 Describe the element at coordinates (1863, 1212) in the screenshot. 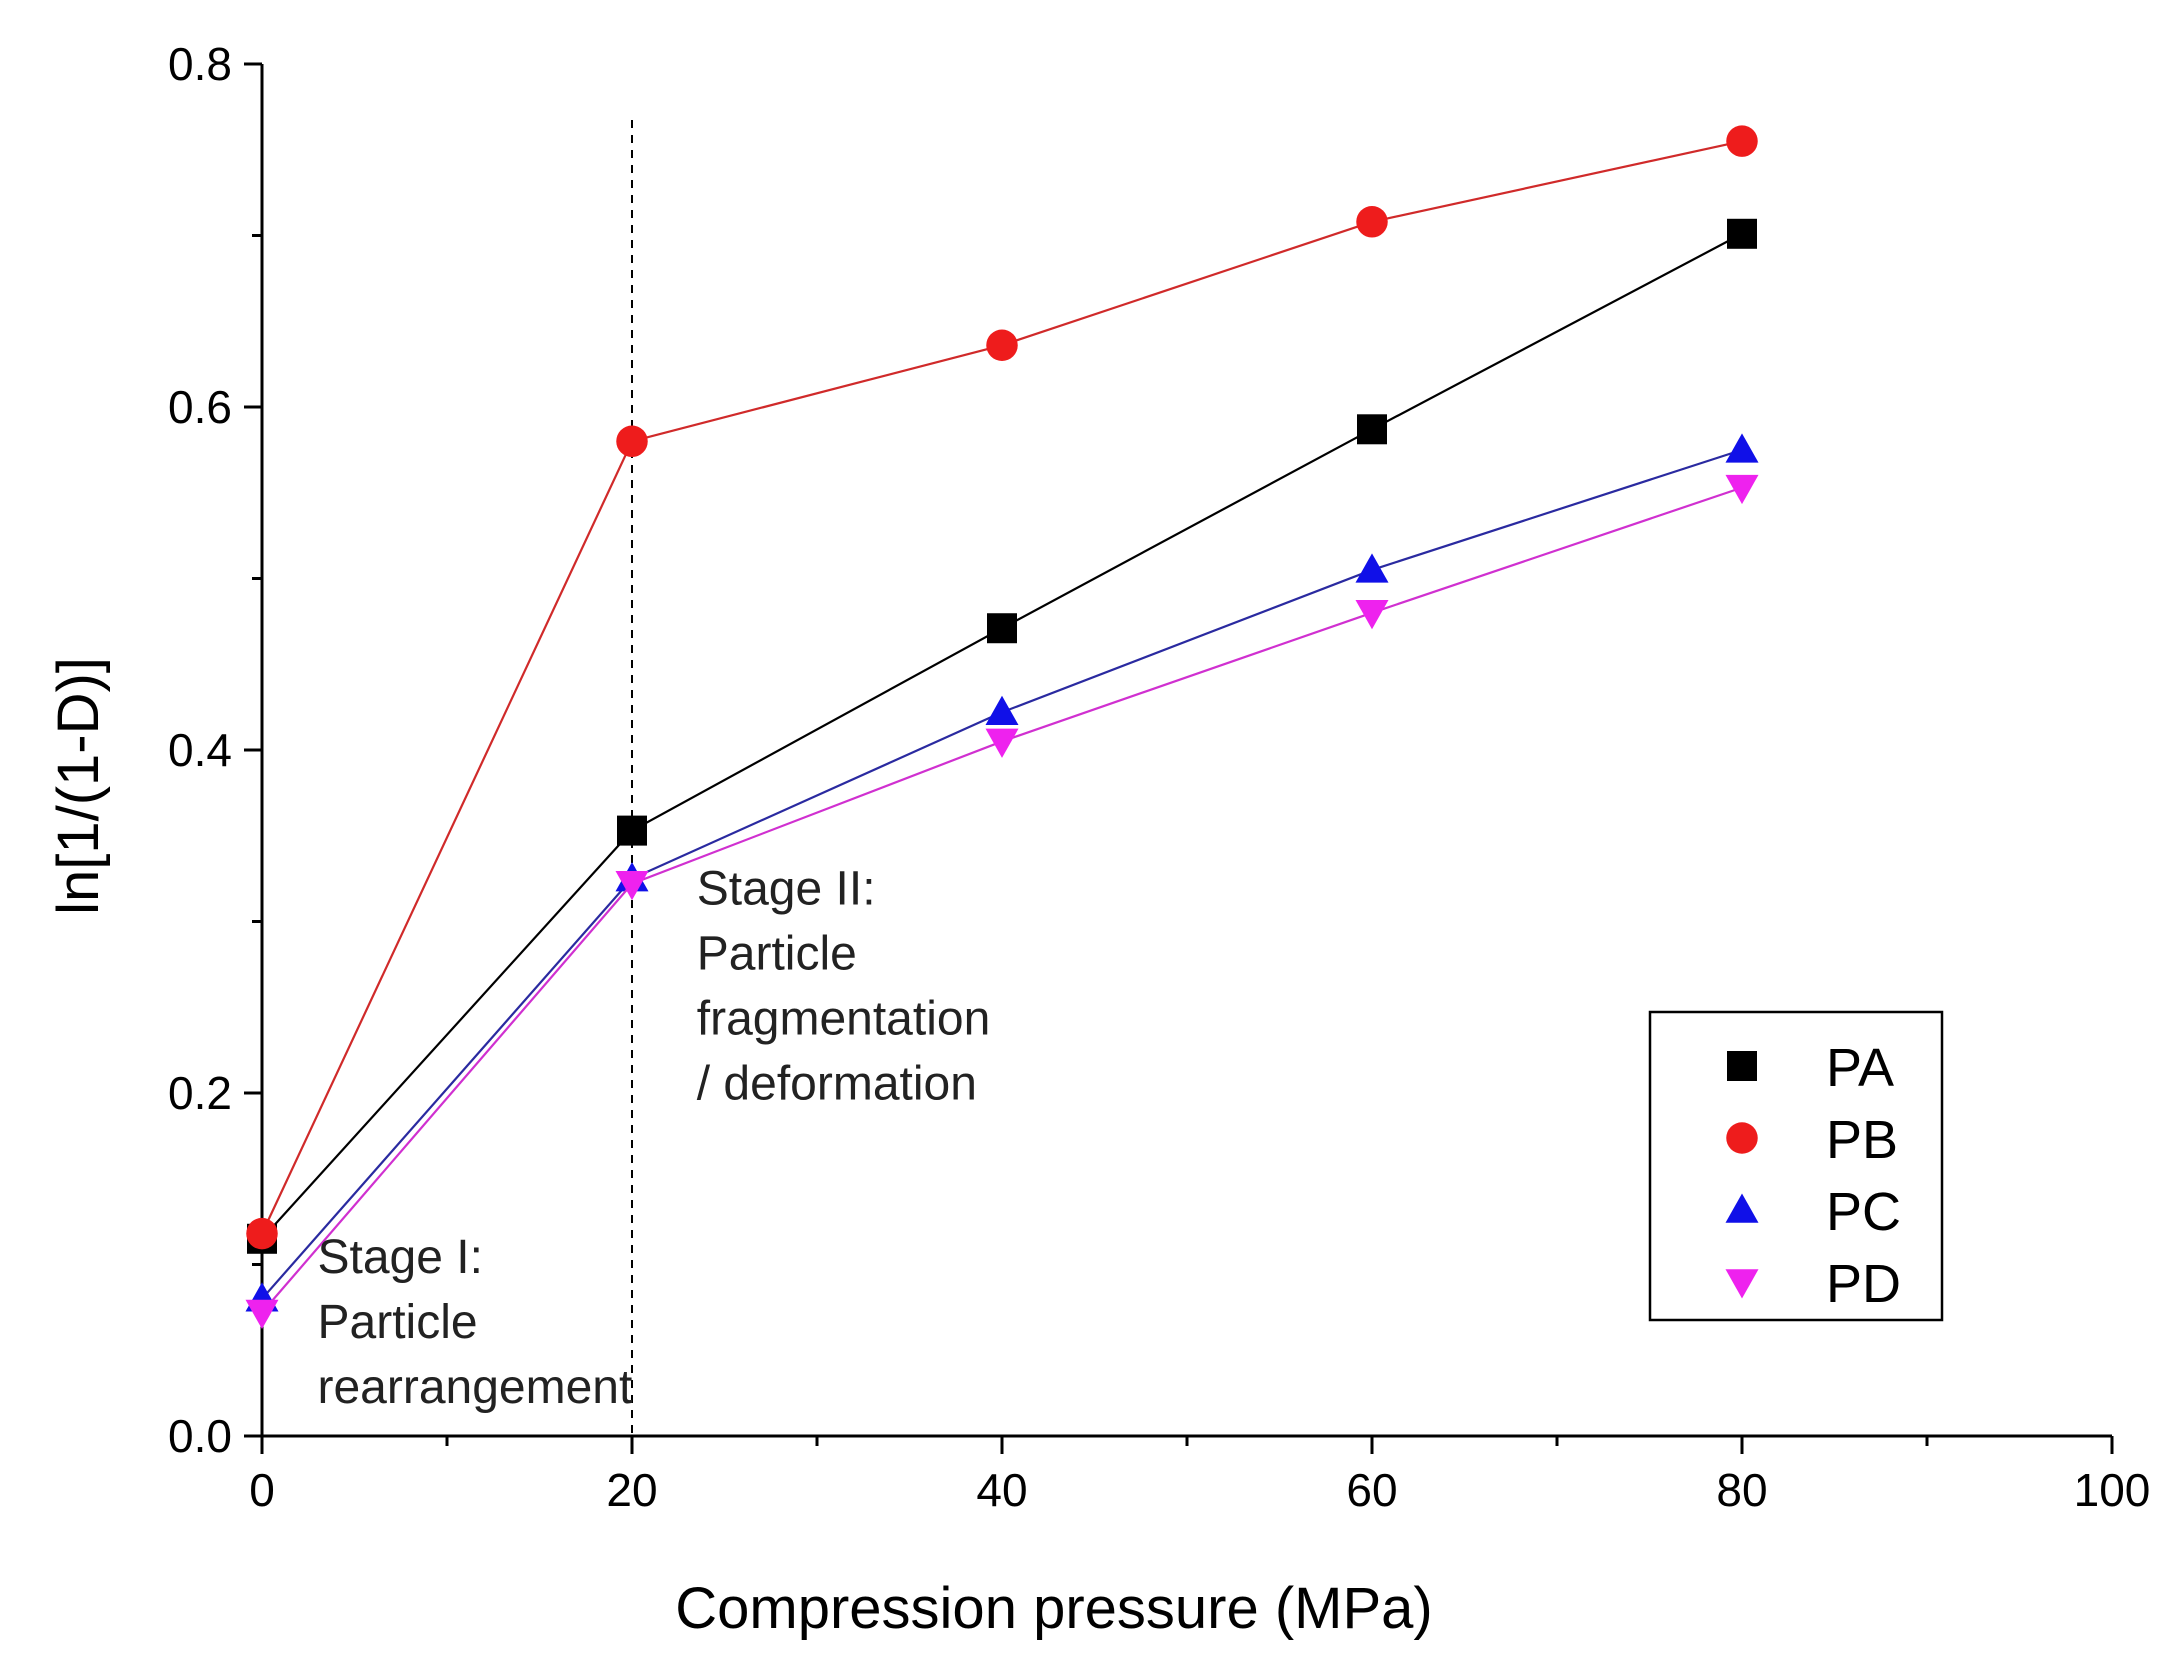

I see `legend-label-pc: PC` at that location.